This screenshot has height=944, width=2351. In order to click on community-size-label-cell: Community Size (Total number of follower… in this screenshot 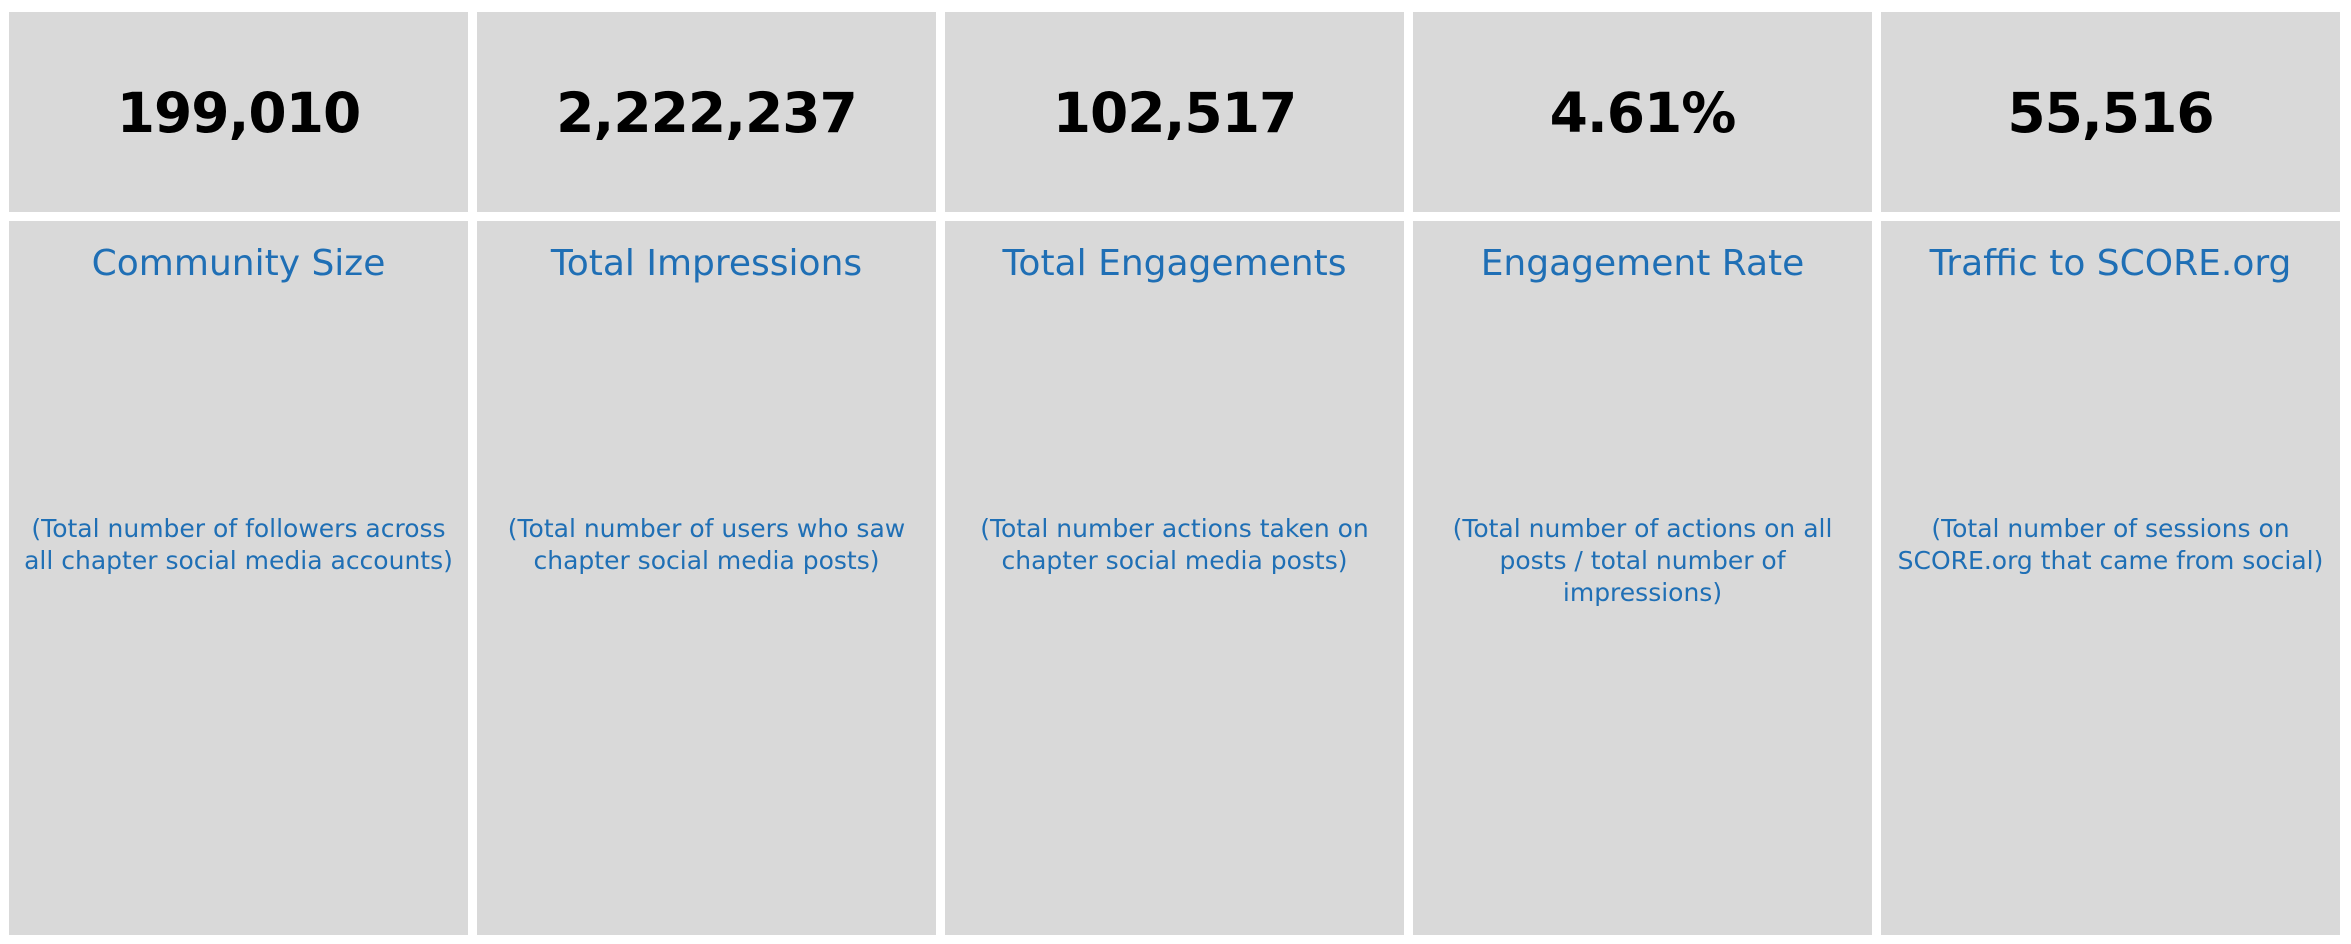, I will do `click(238, 578)`.